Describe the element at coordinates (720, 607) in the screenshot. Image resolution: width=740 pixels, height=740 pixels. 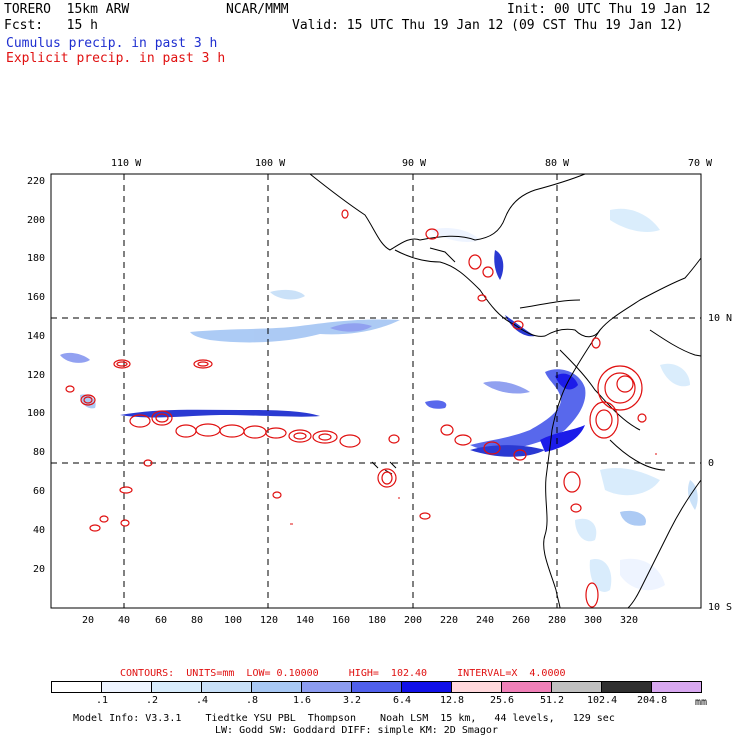
I see `lat-label-10s: 10 S` at that location.